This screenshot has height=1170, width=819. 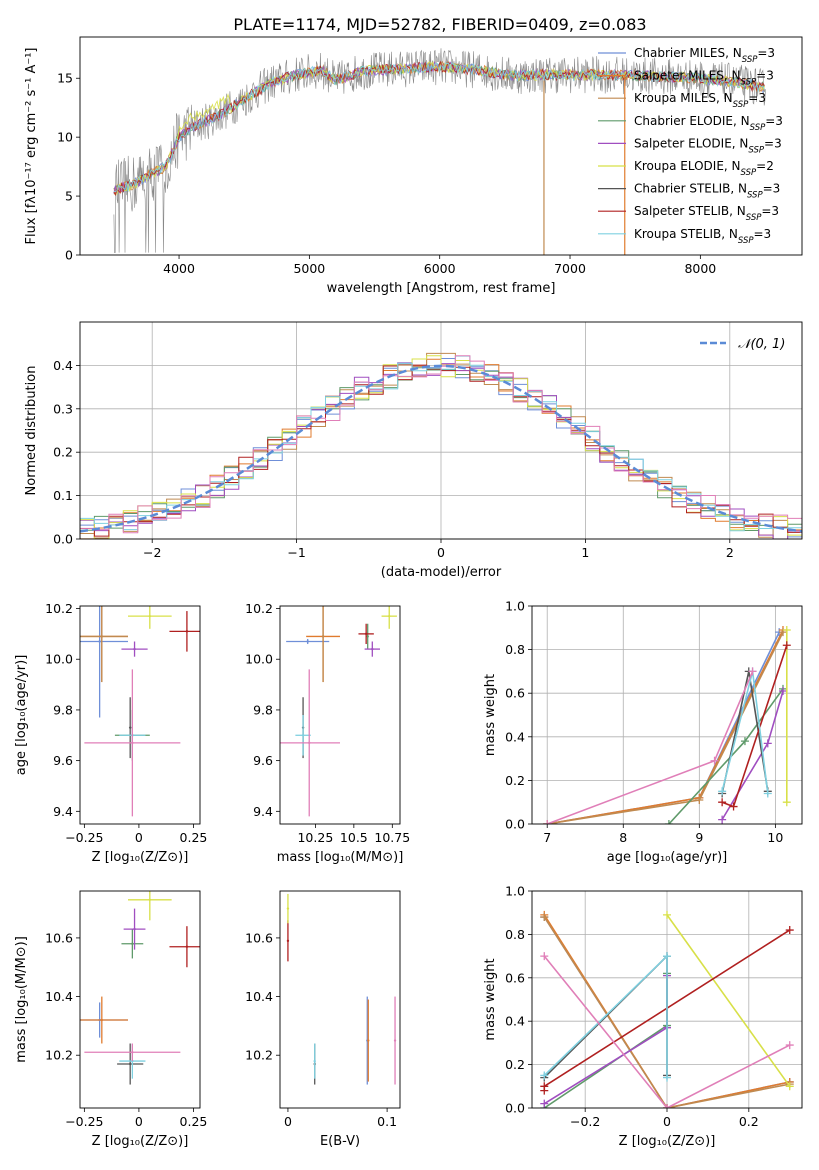 What do you see at coordinates (65, 78) in the screenshot?
I see `spectrum-ytick-label: 15` at bounding box center [65, 78].